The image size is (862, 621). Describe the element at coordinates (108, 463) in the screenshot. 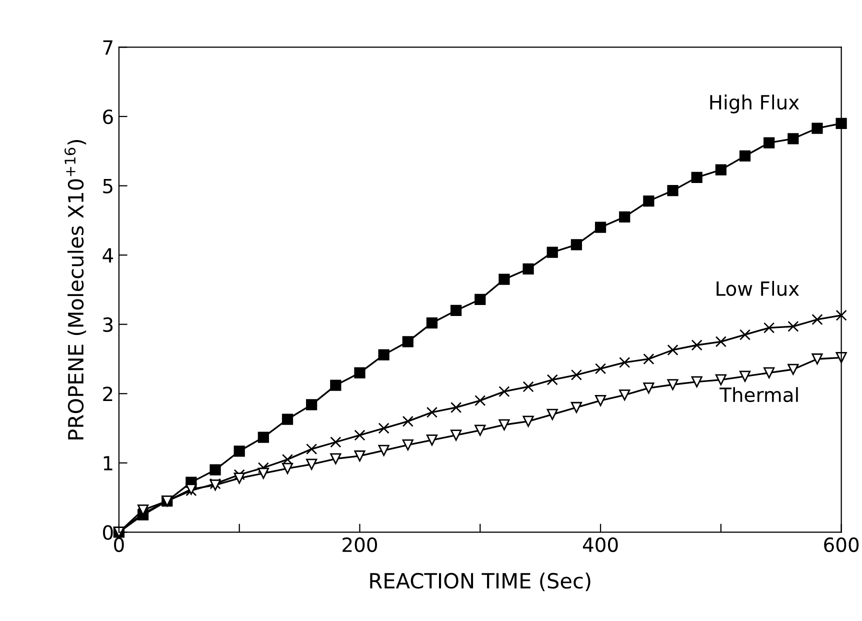

I see `y-tick-label: 1` at that location.